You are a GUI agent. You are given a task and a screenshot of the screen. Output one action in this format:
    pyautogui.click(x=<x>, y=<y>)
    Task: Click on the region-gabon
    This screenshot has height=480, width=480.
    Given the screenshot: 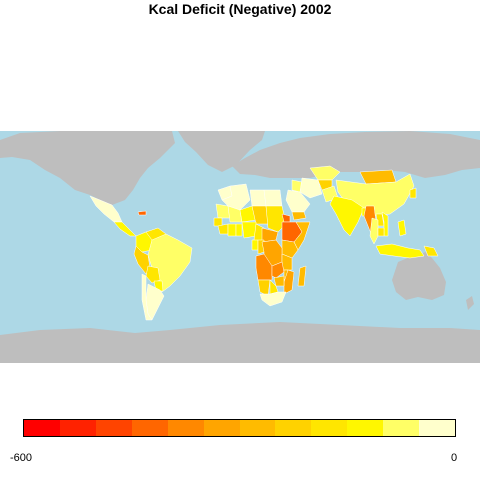 What is the action you would take?
    pyautogui.click(x=255, y=245)
    